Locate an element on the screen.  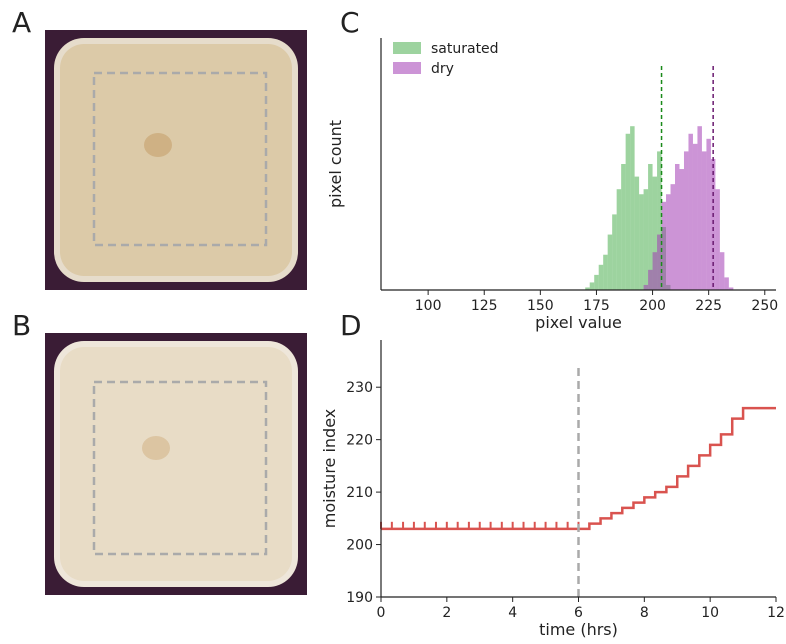
x-tick-label: 6 is located at coordinates (578, 613).